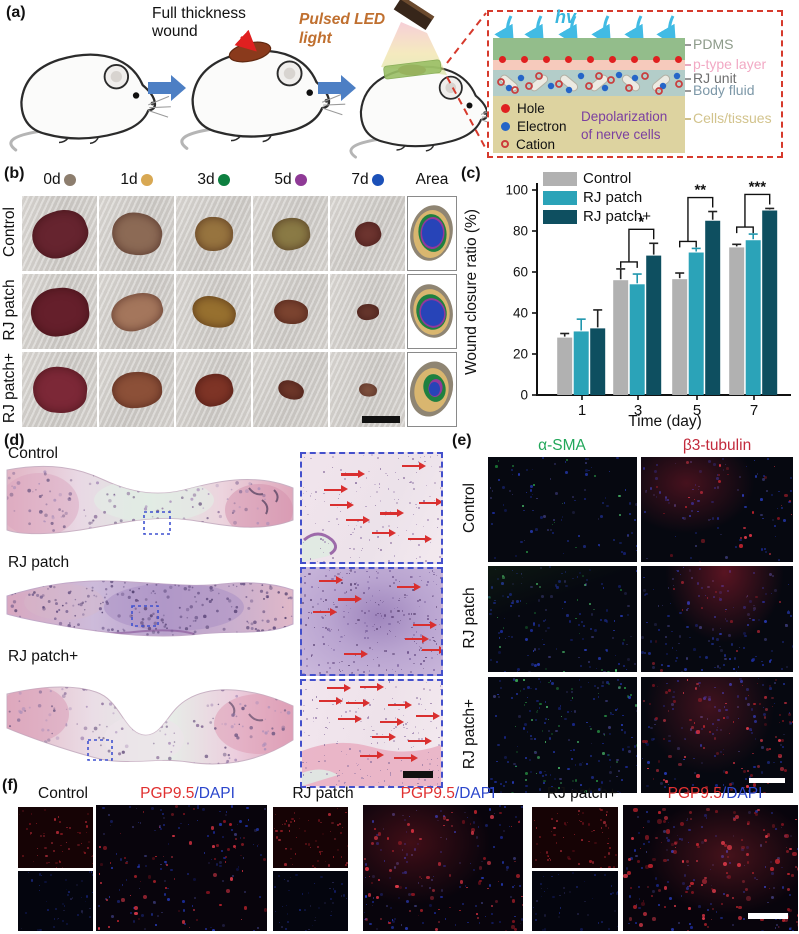 The image size is (799, 934). Describe the element at coordinates (560, 197) in the screenshot. I see `legend-swatch` at that location.